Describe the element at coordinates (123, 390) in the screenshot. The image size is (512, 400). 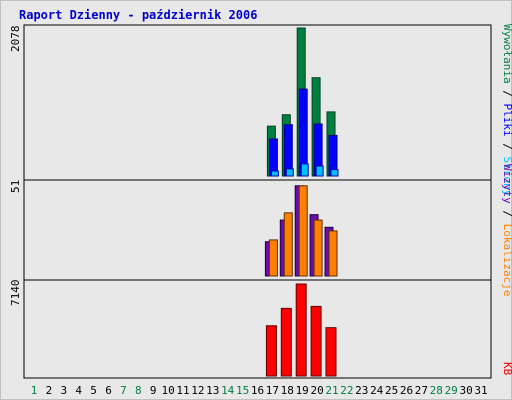
I see `day-label-7: 7` at that location.